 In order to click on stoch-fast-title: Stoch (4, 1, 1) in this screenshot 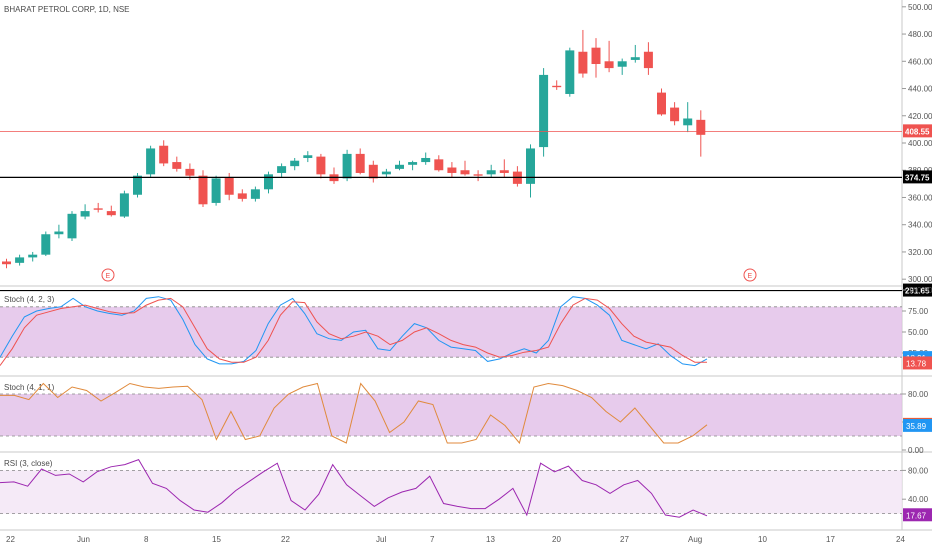, I will do `click(29, 387)`.